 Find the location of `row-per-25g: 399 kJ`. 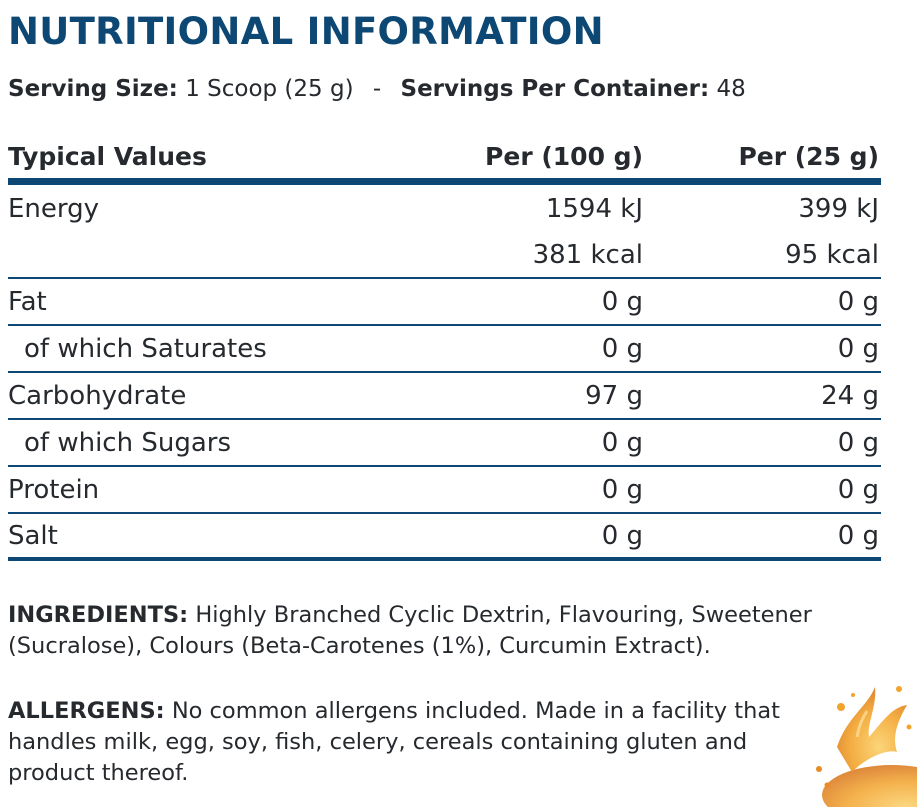

row-per-25g: 399 kJ is located at coordinates (838, 208).